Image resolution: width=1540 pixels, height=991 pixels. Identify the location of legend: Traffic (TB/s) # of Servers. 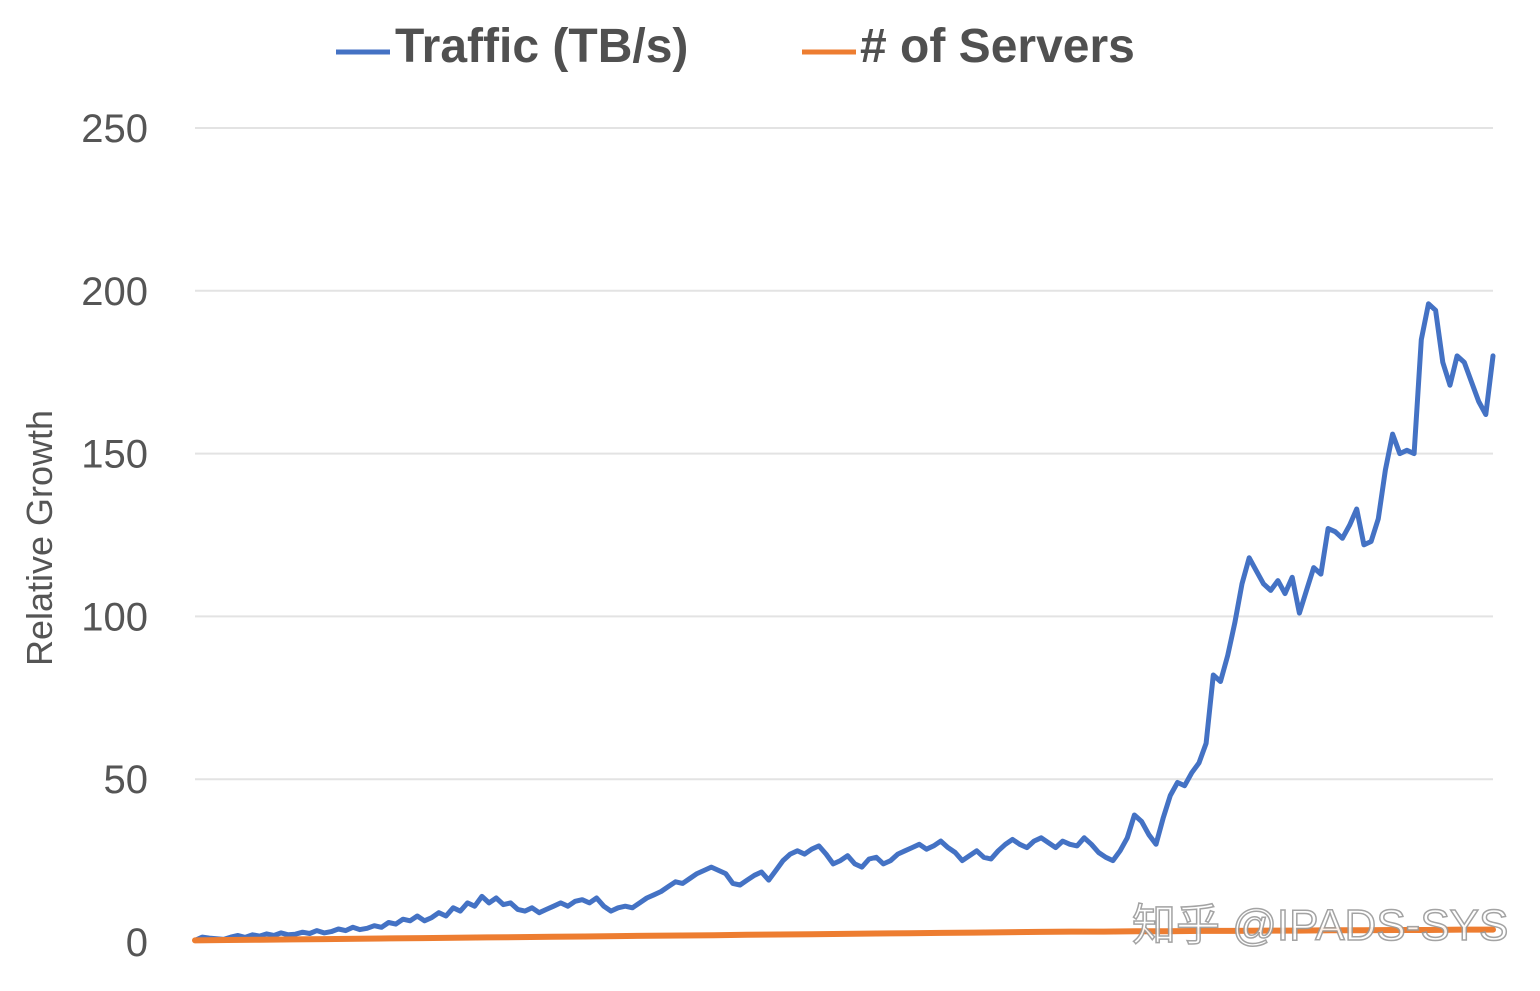
(735, 46).